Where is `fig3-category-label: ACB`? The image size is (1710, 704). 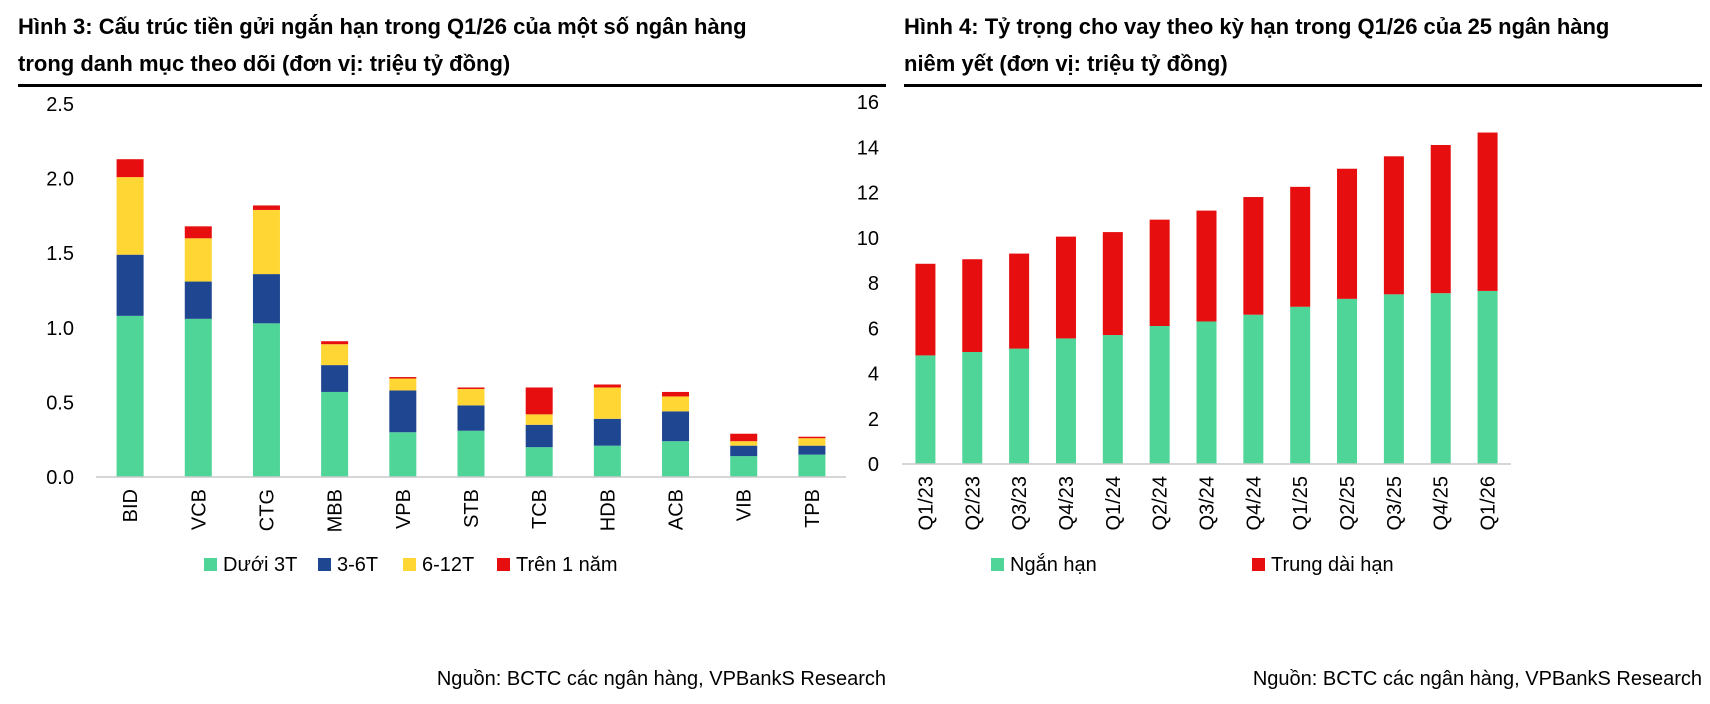
fig3-category-label: ACB is located at coordinates (677, 509).